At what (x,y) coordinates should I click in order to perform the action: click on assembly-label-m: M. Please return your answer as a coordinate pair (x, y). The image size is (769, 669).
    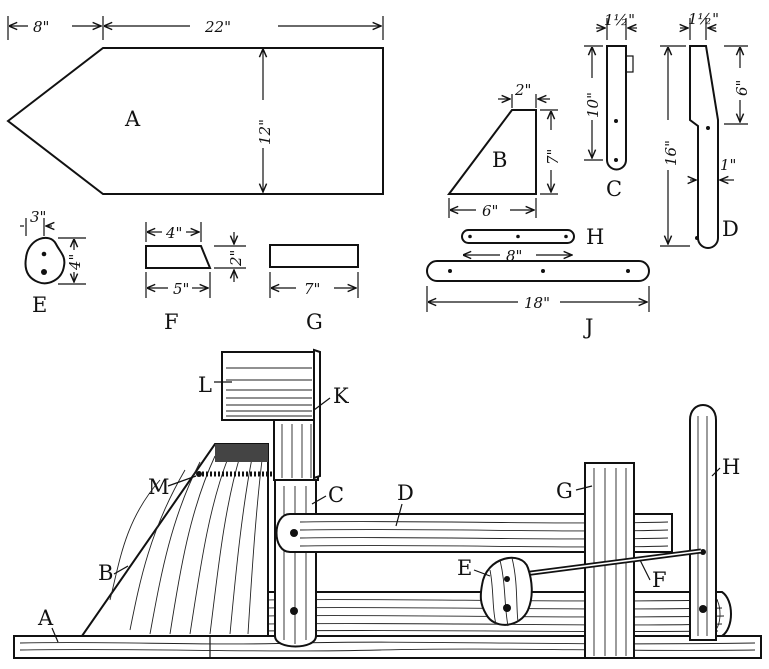
    Looking at the image, I should click on (159, 487).